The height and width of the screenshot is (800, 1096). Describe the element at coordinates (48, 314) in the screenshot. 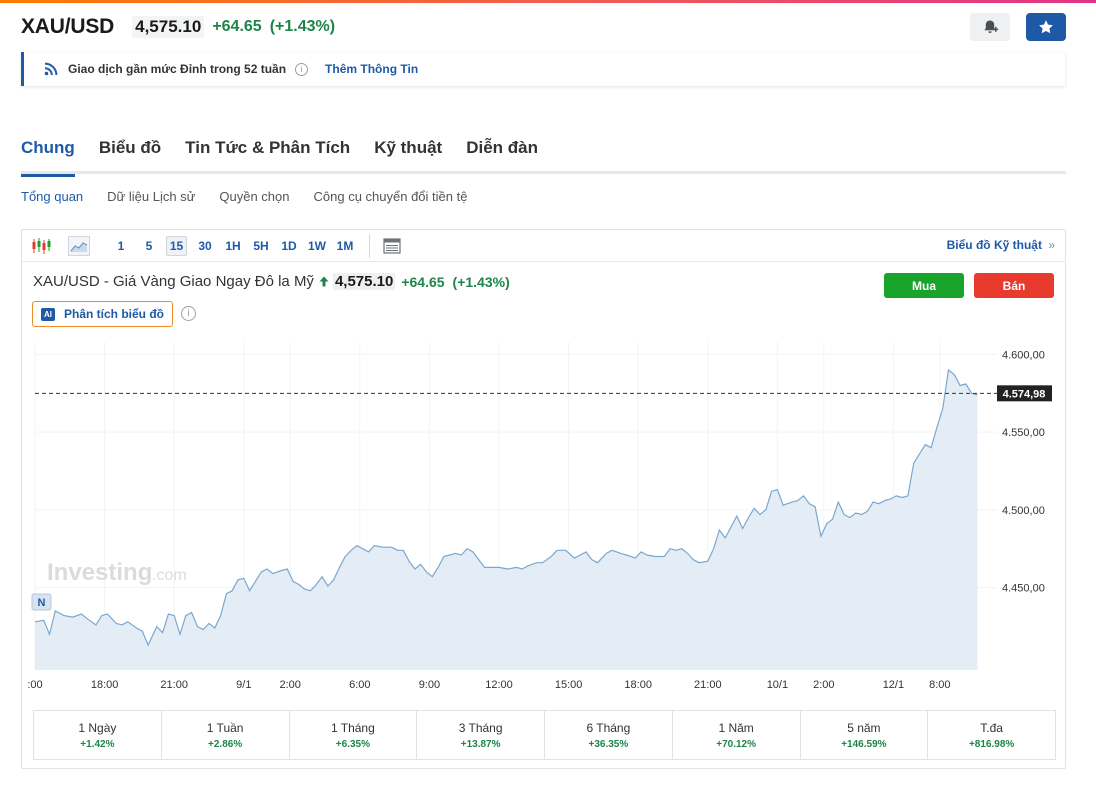

I see `ai-icon: AI` at that location.